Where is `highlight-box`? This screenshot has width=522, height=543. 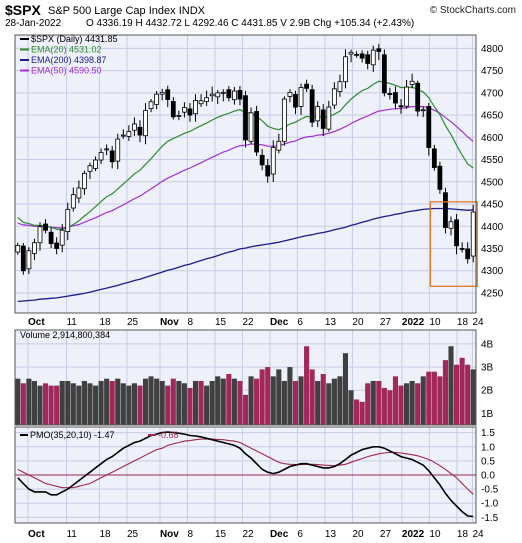
highlight-box is located at coordinates (453, 244).